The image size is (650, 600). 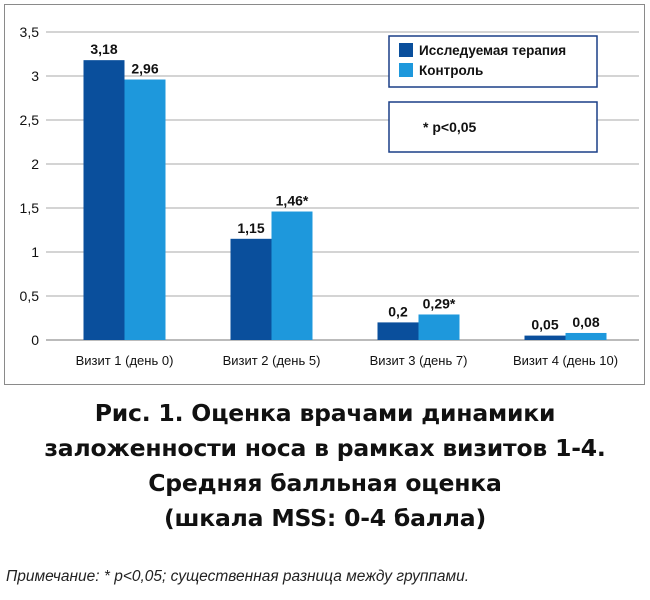 What do you see at coordinates (544, 325) in the screenshot?
I see `data-label: 0,05` at bounding box center [544, 325].